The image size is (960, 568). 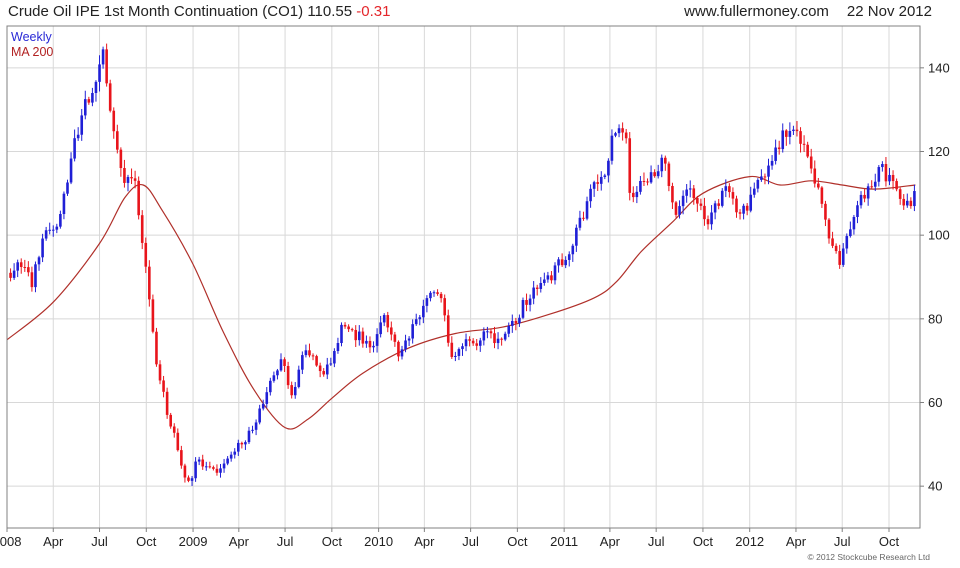 I want to click on x-tick-label: Jul, so click(x=656, y=541).